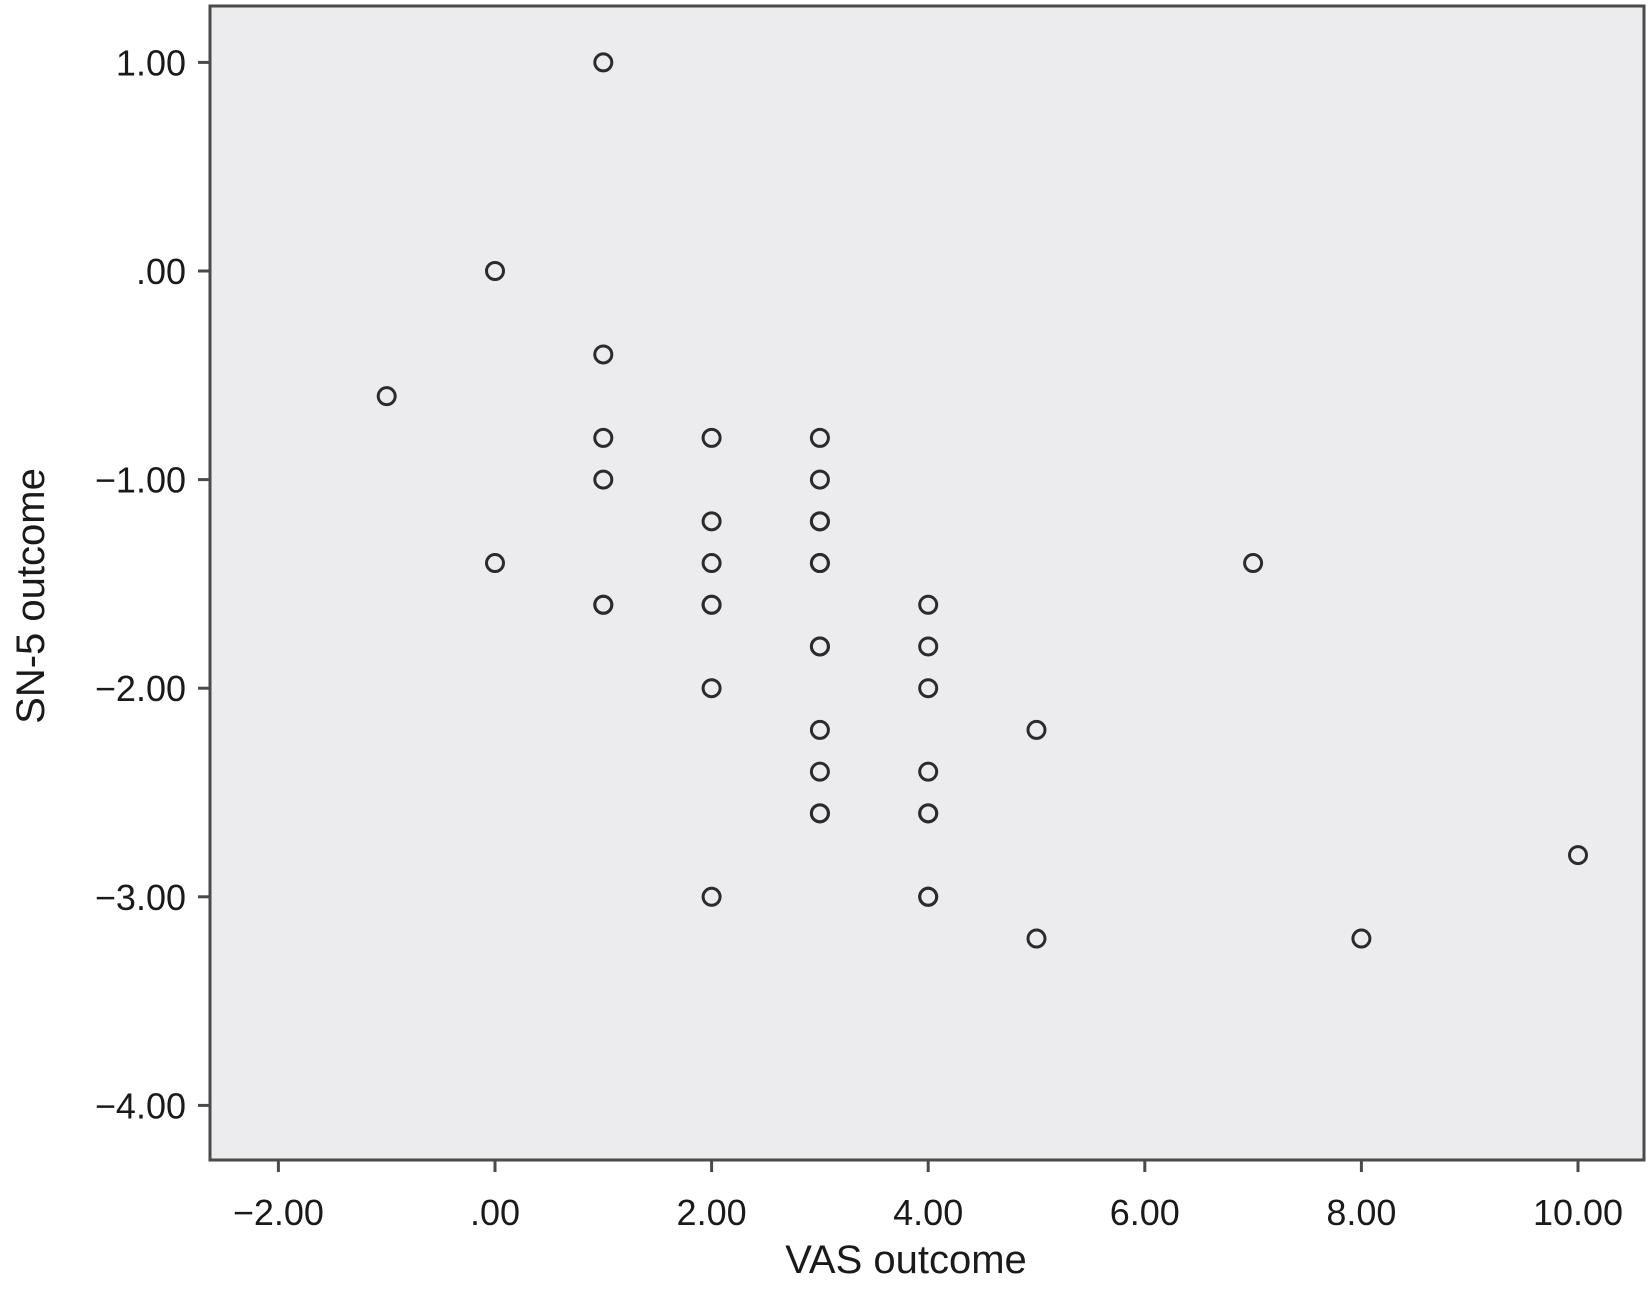 Image resolution: width=1650 pixels, height=1311 pixels. I want to click on y-tick-label: −2.00, so click(140, 688).